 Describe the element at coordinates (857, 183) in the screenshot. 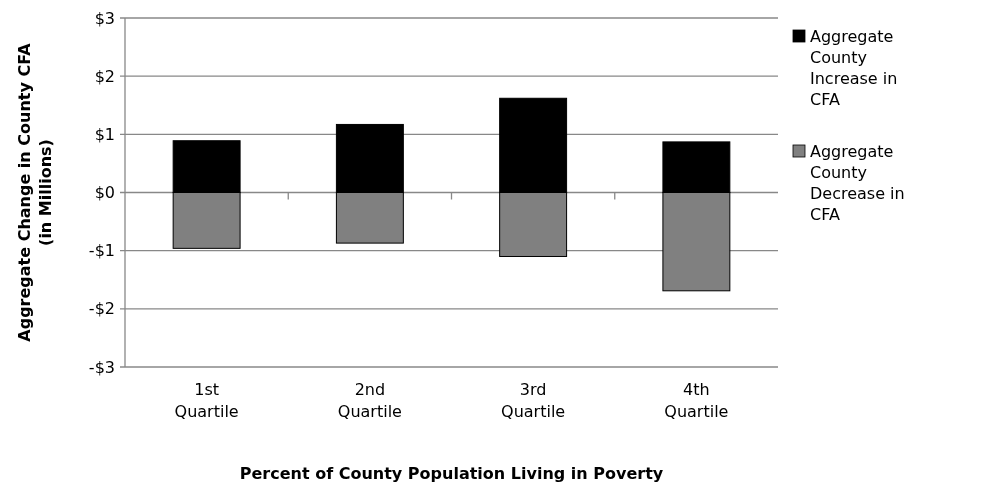

I see `legend-label: Aggregate County Decrease in CFA` at that location.